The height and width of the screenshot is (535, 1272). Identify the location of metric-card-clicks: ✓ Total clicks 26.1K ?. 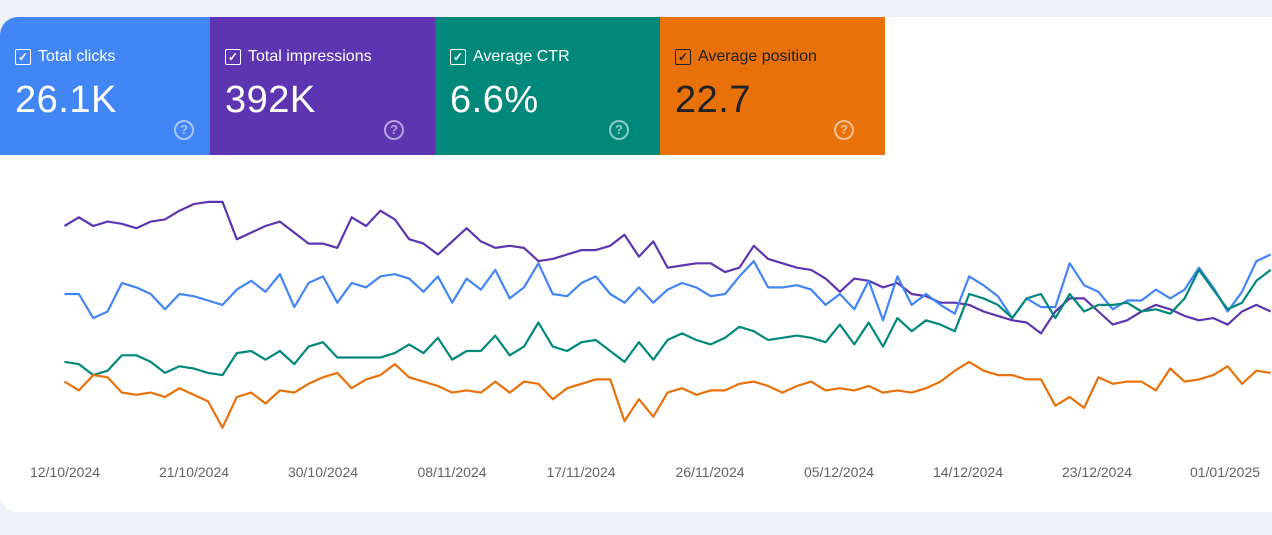
(105, 86).